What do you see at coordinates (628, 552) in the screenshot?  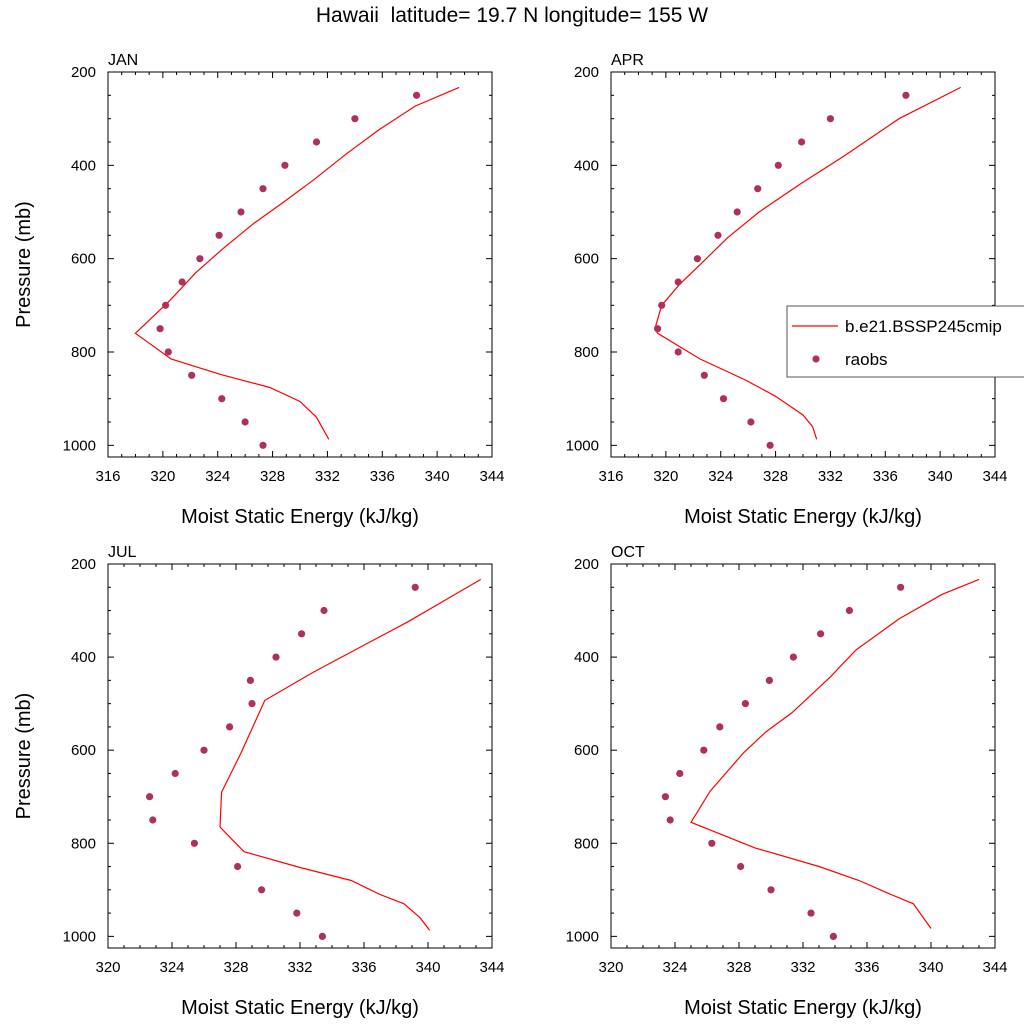 I see `panel-label: OCT` at bounding box center [628, 552].